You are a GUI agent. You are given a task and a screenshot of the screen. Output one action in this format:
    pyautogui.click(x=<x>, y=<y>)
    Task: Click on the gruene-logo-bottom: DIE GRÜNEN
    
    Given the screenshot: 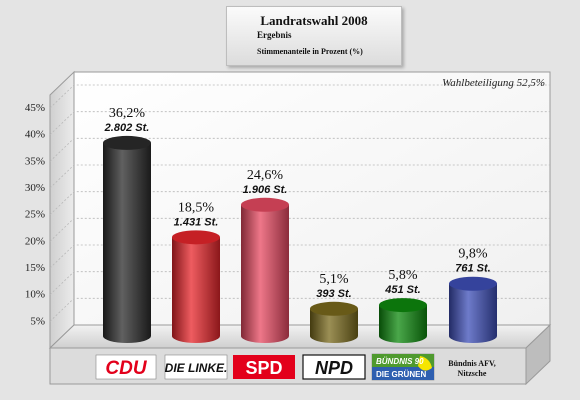 What is the action you would take?
    pyautogui.click(x=401, y=374)
    